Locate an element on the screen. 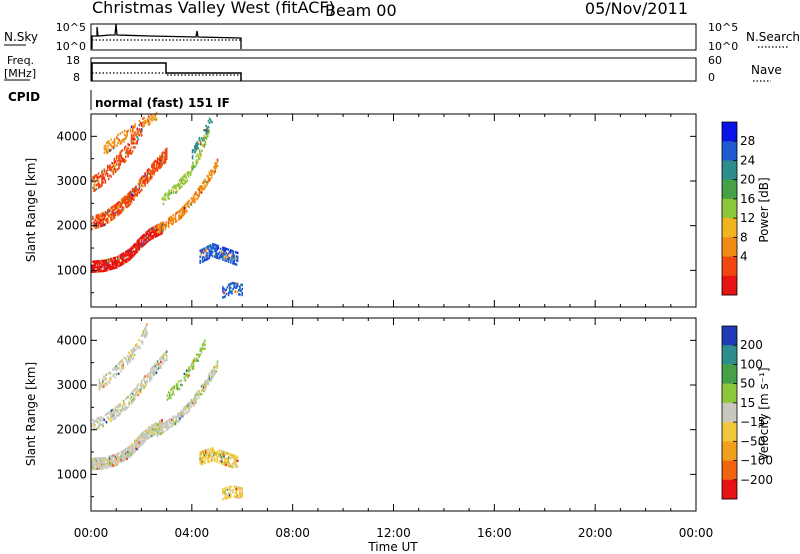 Image resolution: width=800 pixels, height=554 pixels. time-axis-labels: 00:00 04:00 08:00 12:00 16:00 20:00 00:00 is located at coordinates (394, 533).